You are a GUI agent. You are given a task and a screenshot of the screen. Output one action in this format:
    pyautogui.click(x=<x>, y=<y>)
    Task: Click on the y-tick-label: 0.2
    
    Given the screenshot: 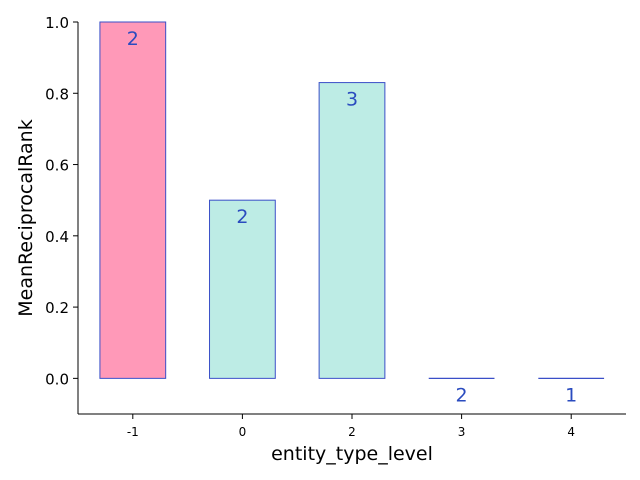 What is the action you would take?
    pyautogui.click(x=57, y=308)
    